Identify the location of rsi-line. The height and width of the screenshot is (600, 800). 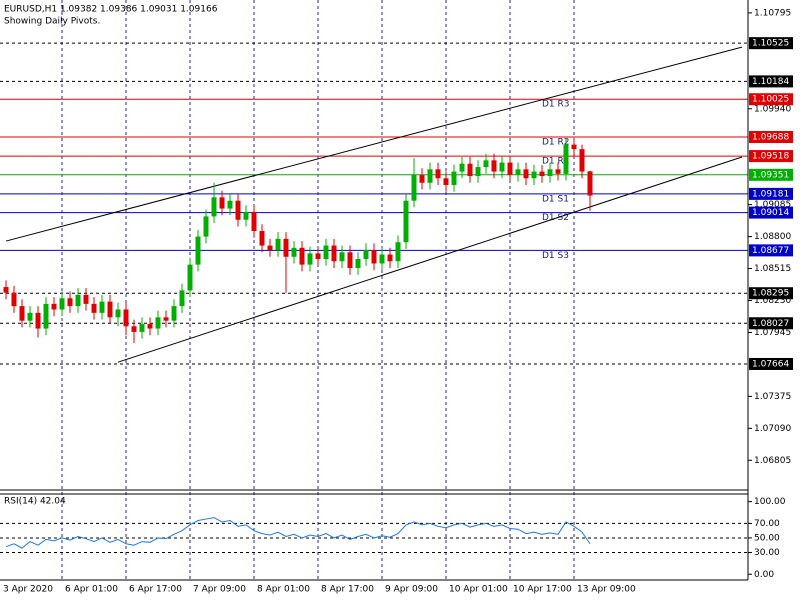
(298, 533).